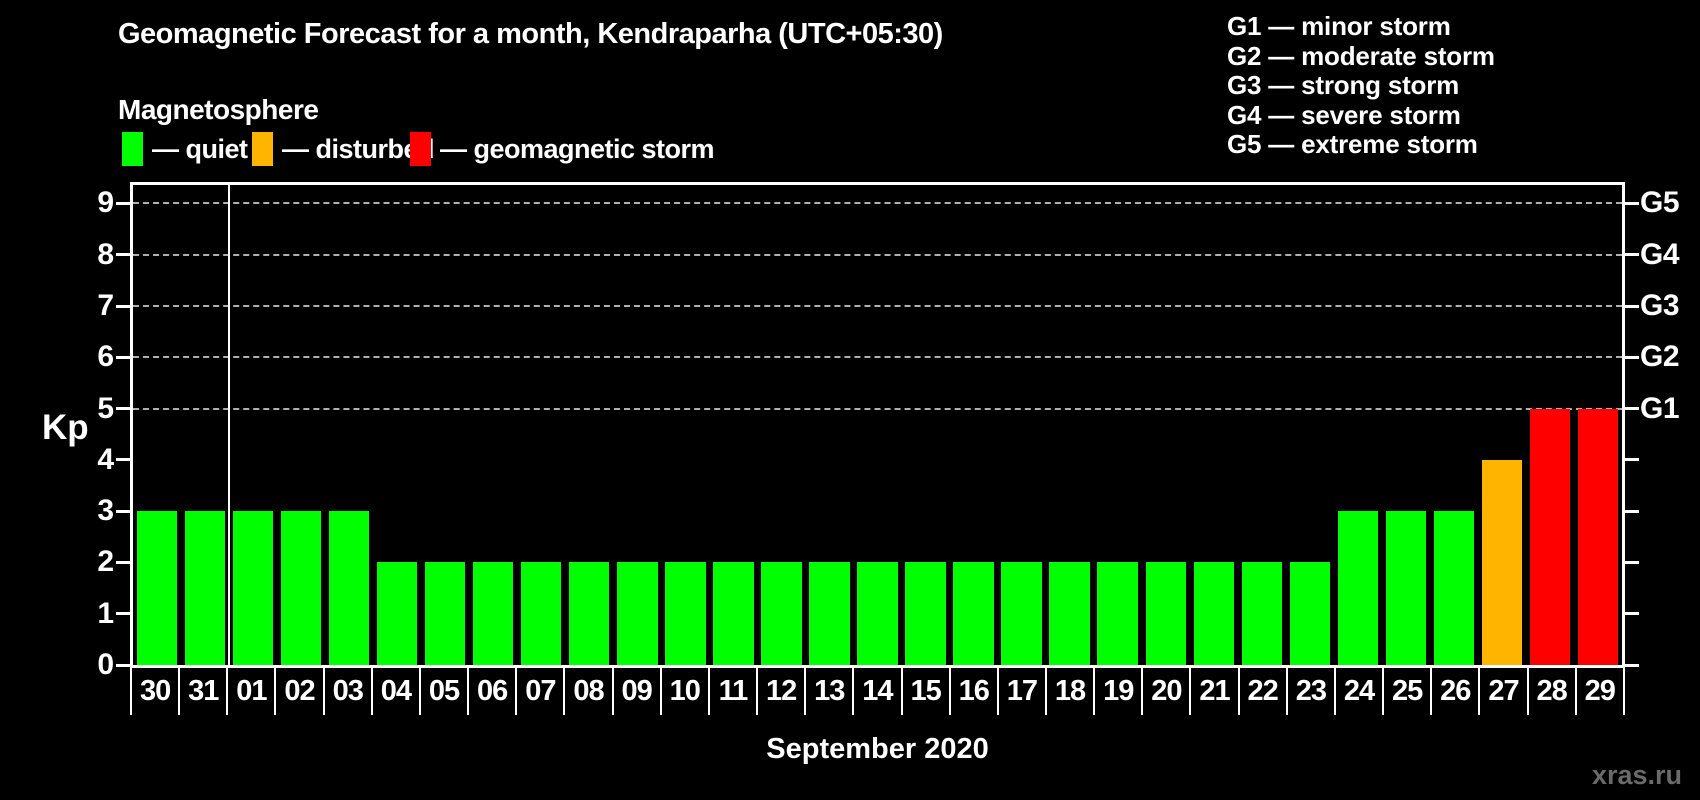  I want to click on left-tick-kp3, so click(123, 511).